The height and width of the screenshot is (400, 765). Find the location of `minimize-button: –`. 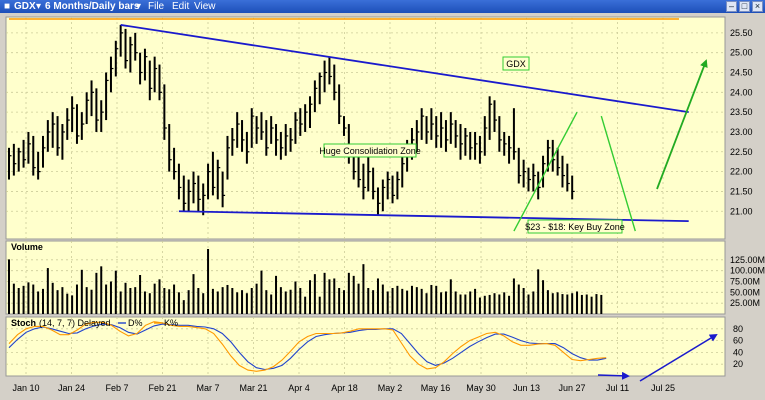

minimize-button: – is located at coordinates (731, 6).